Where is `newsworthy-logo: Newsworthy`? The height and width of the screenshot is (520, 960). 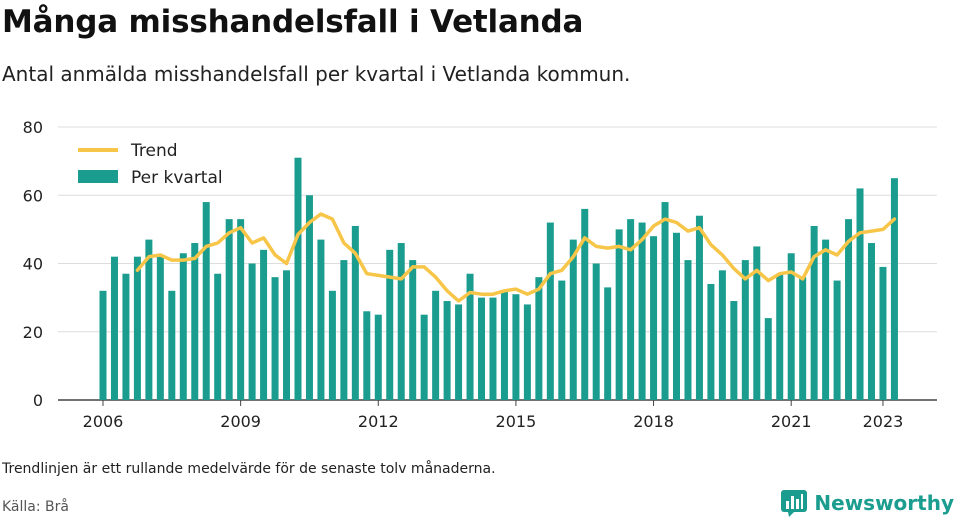
newsworthy-logo: Newsworthy is located at coordinates (867, 503).